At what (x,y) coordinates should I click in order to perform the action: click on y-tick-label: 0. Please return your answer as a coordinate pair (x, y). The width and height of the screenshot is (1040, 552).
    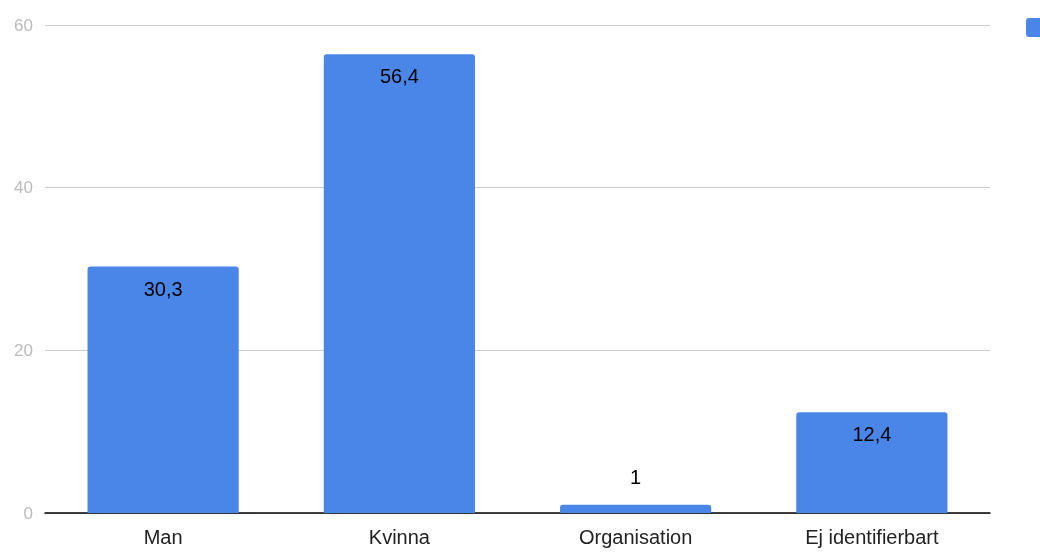
    Looking at the image, I should click on (28, 513).